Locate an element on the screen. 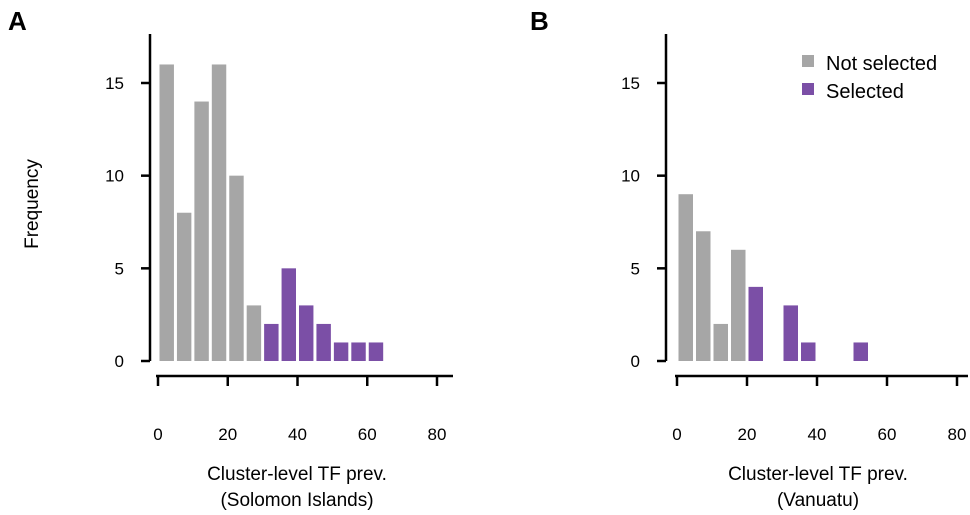 This screenshot has height=515, width=970. panel-b-bars is located at coordinates (773, 277).